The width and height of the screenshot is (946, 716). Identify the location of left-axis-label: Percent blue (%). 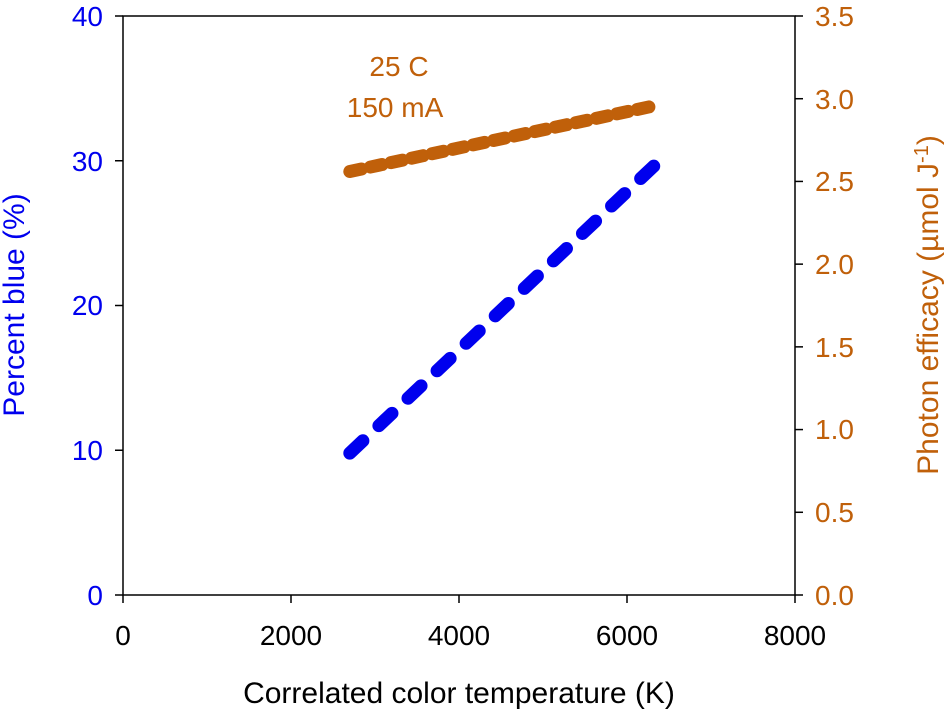
(15, 304).